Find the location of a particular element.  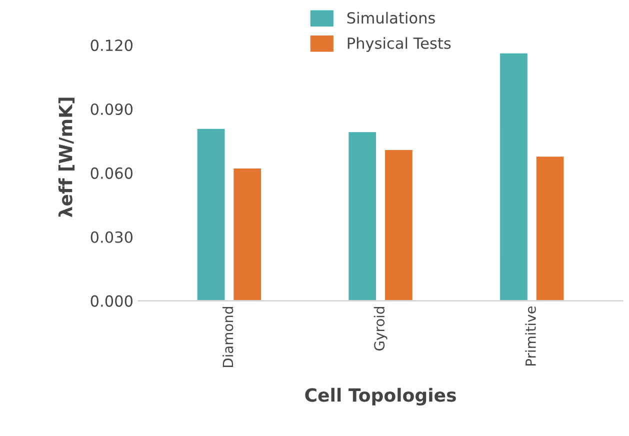

y-tick-label: 0.030 is located at coordinates (111, 237).